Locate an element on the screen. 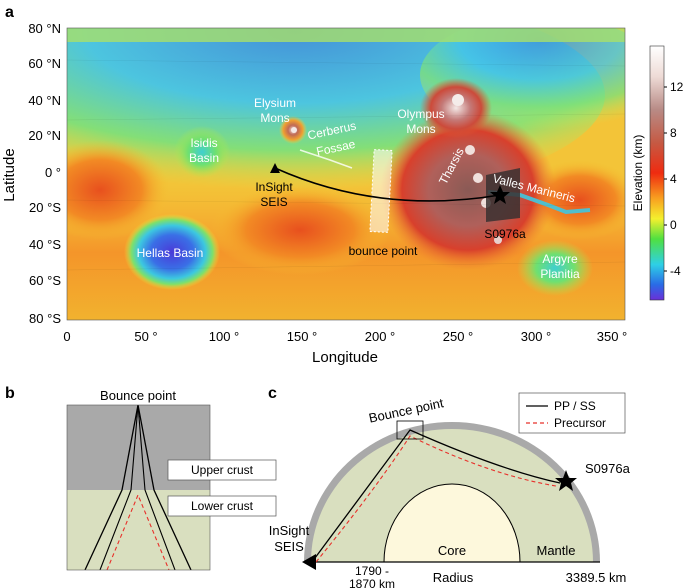 This screenshot has width=685, height=588. legend is located at coordinates (572, 413).